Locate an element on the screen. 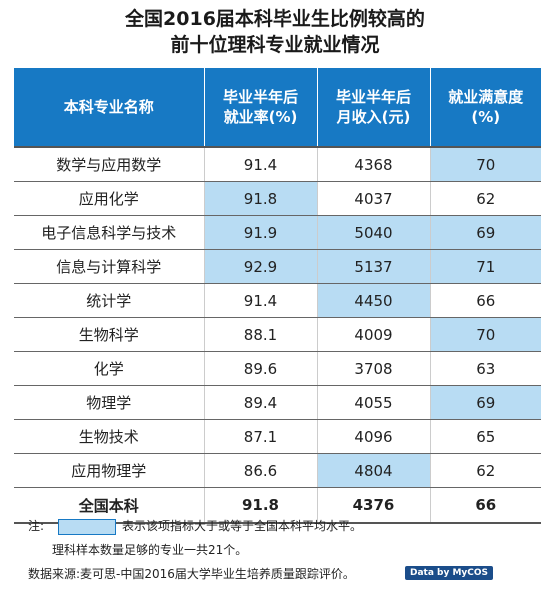 The image size is (550, 591). table-row: 统计学 91.4 4450 66 is located at coordinates (277, 300).